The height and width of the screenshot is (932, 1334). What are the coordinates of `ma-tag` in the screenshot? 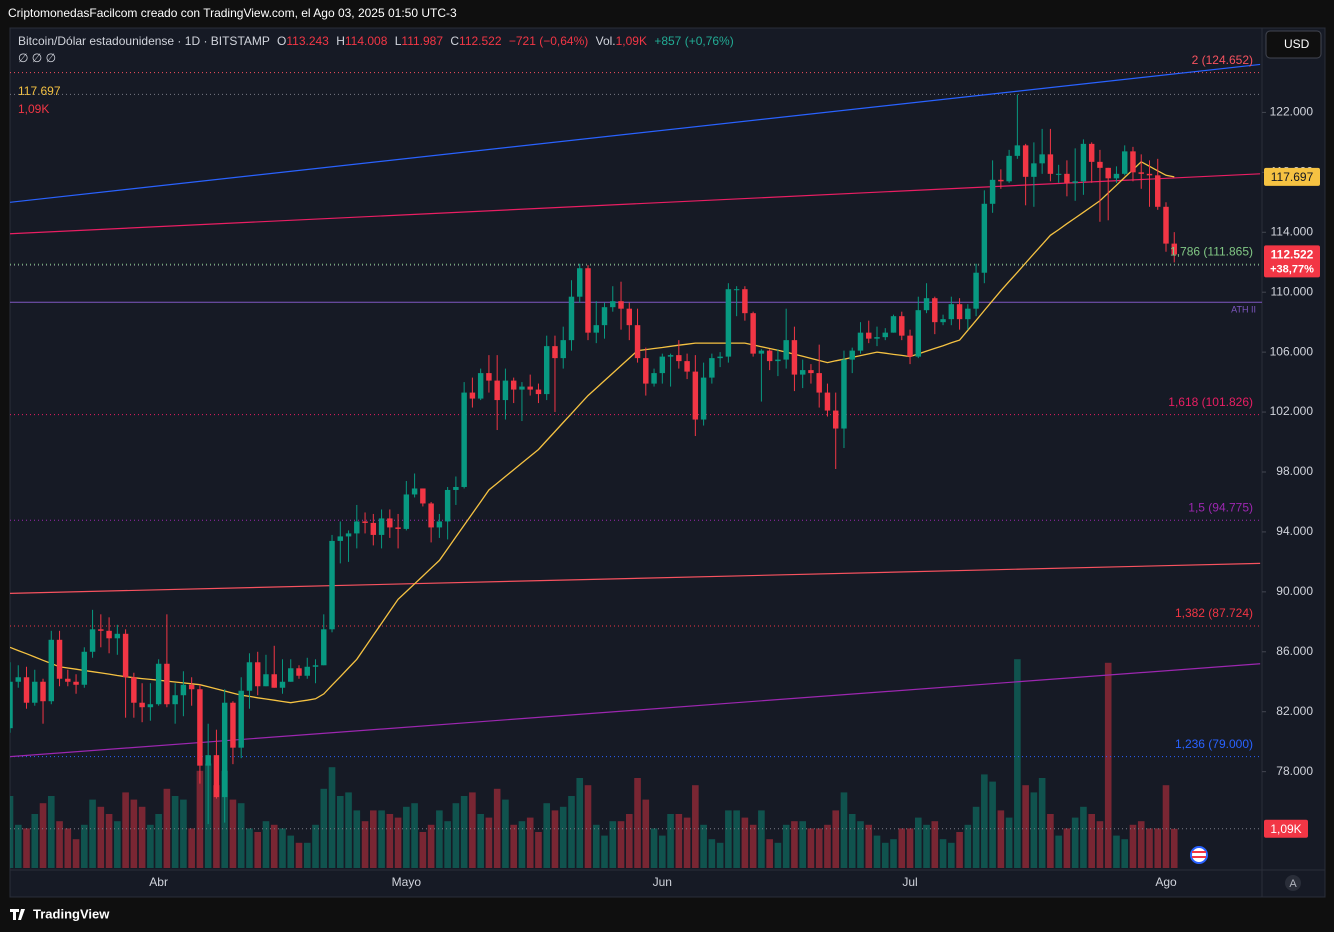 It's located at (1292, 176).